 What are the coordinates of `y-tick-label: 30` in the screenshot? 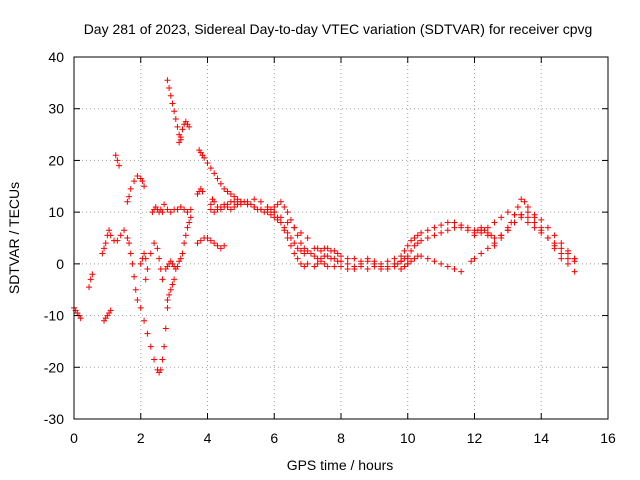 It's located at (56, 109).